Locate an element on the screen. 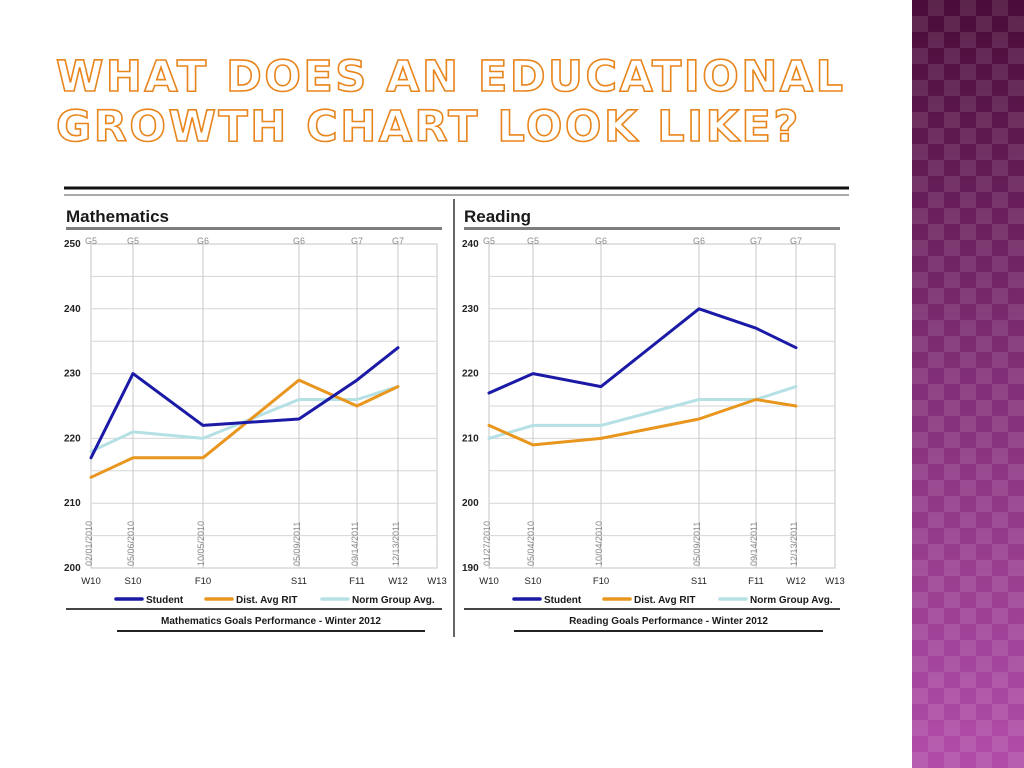 The width and height of the screenshot is (1024, 768). y-tick-label: 190 is located at coordinates (470, 568).